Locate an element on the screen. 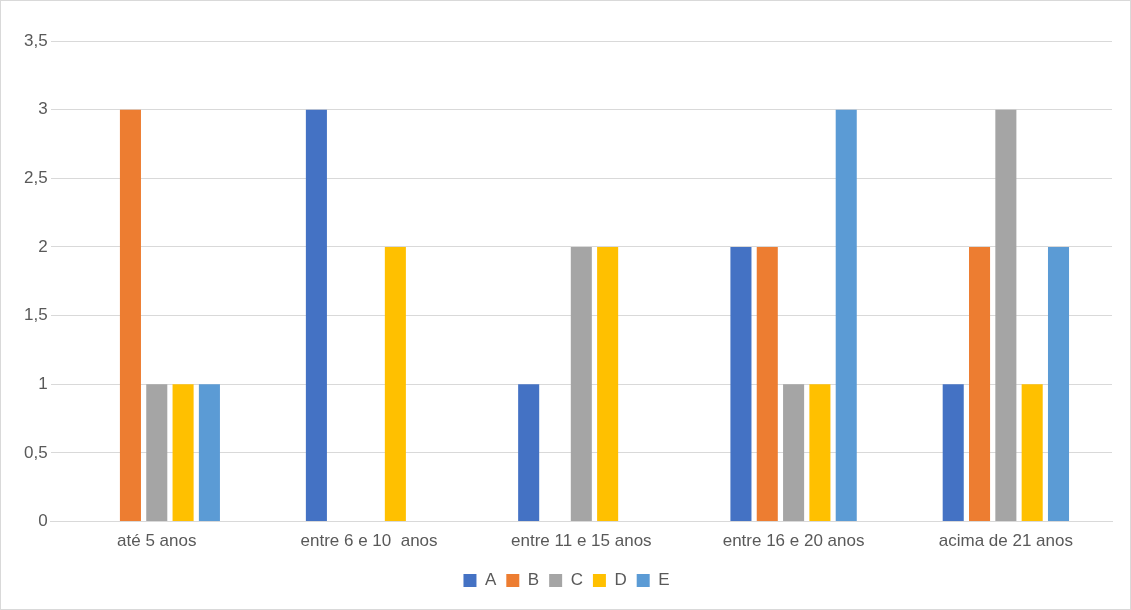 This screenshot has height=610, width=1131. y-tick-label: 0,5 is located at coordinates (35, 452).